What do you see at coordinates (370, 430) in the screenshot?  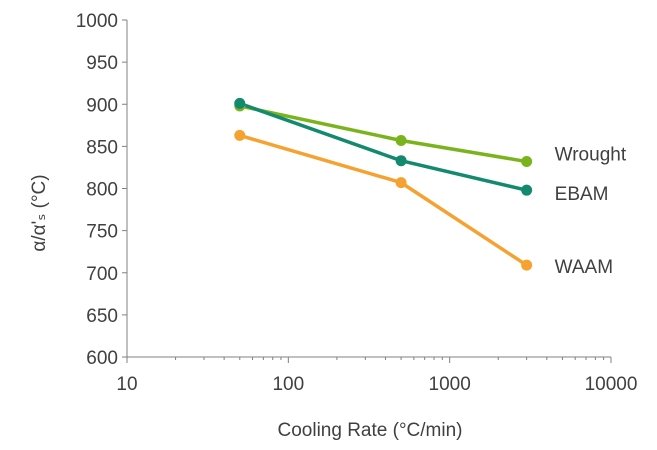 I see `x-axis-title: Cooling Rate (°C/min)` at bounding box center [370, 430].